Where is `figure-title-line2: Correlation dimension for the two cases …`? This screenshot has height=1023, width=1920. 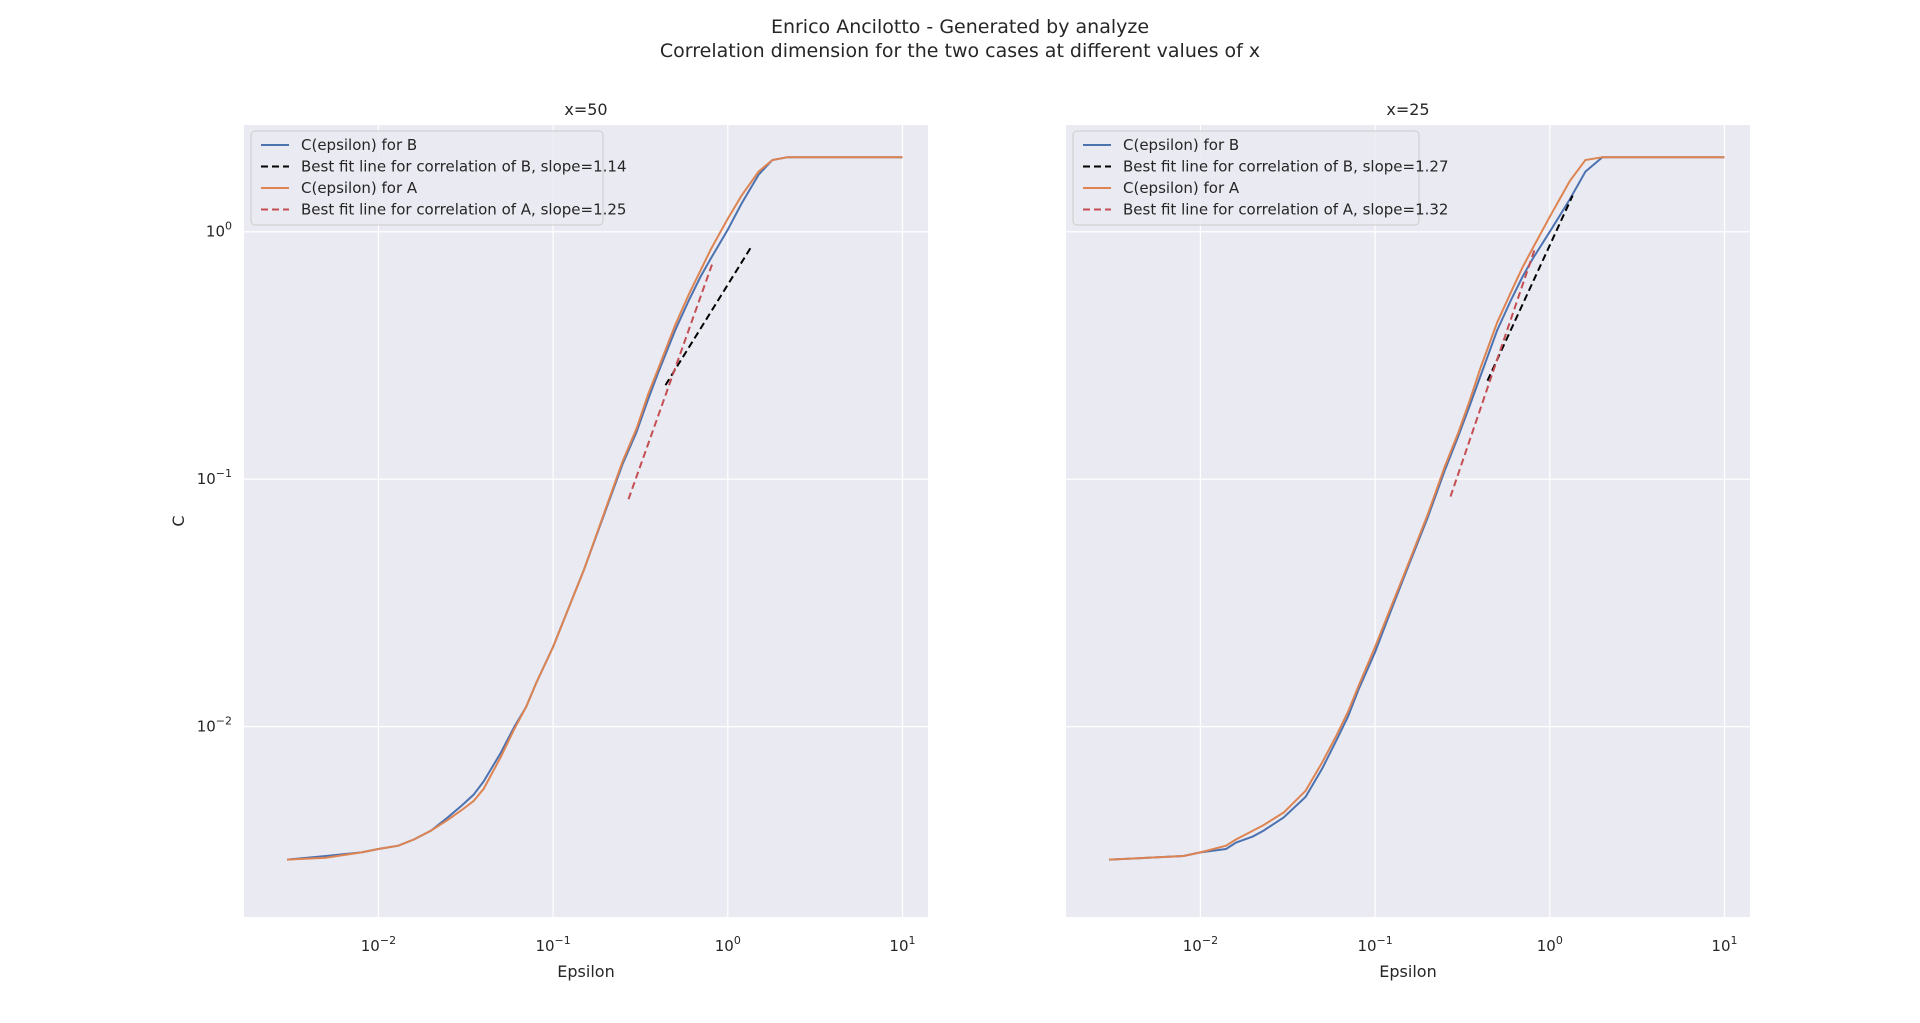
figure-title-line2: Correlation dimension for the two cases … is located at coordinates (960, 51).